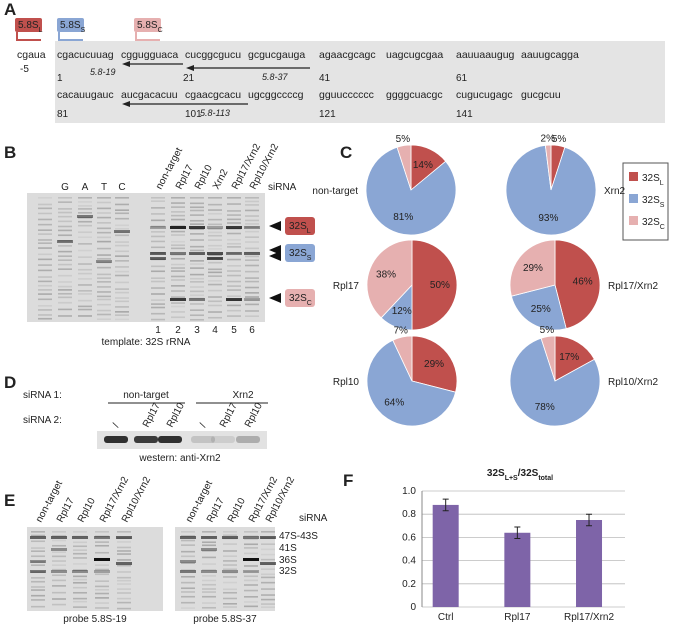 This screenshot has width=673, height=624. I want to click on legend-label: 32SC, so click(653, 224).